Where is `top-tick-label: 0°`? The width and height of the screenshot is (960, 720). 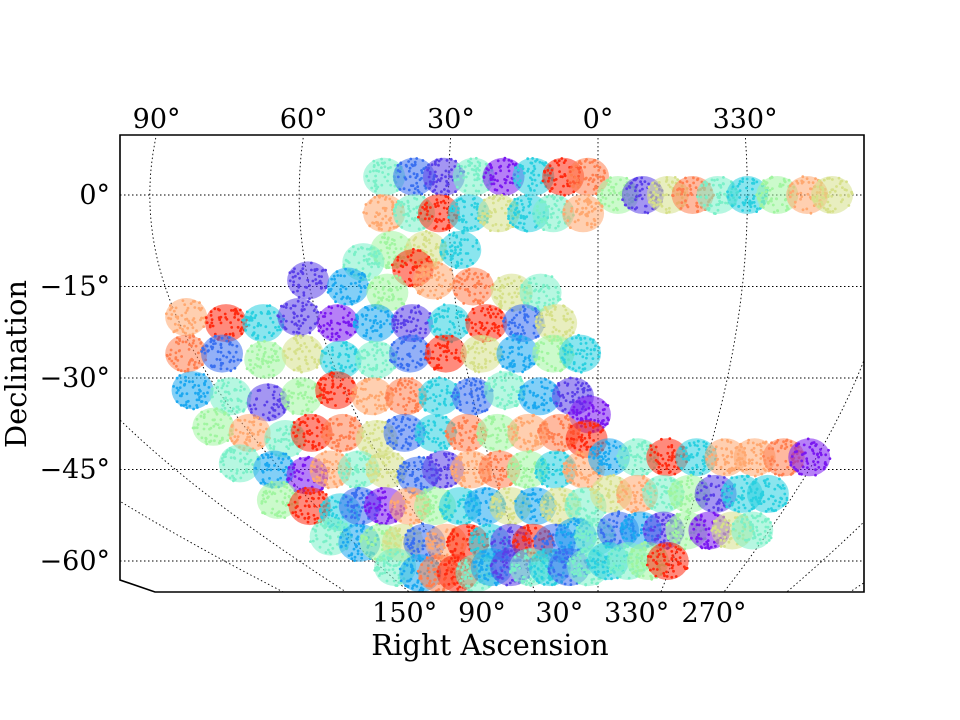
top-tick-label: 0° is located at coordinates (598, 119).